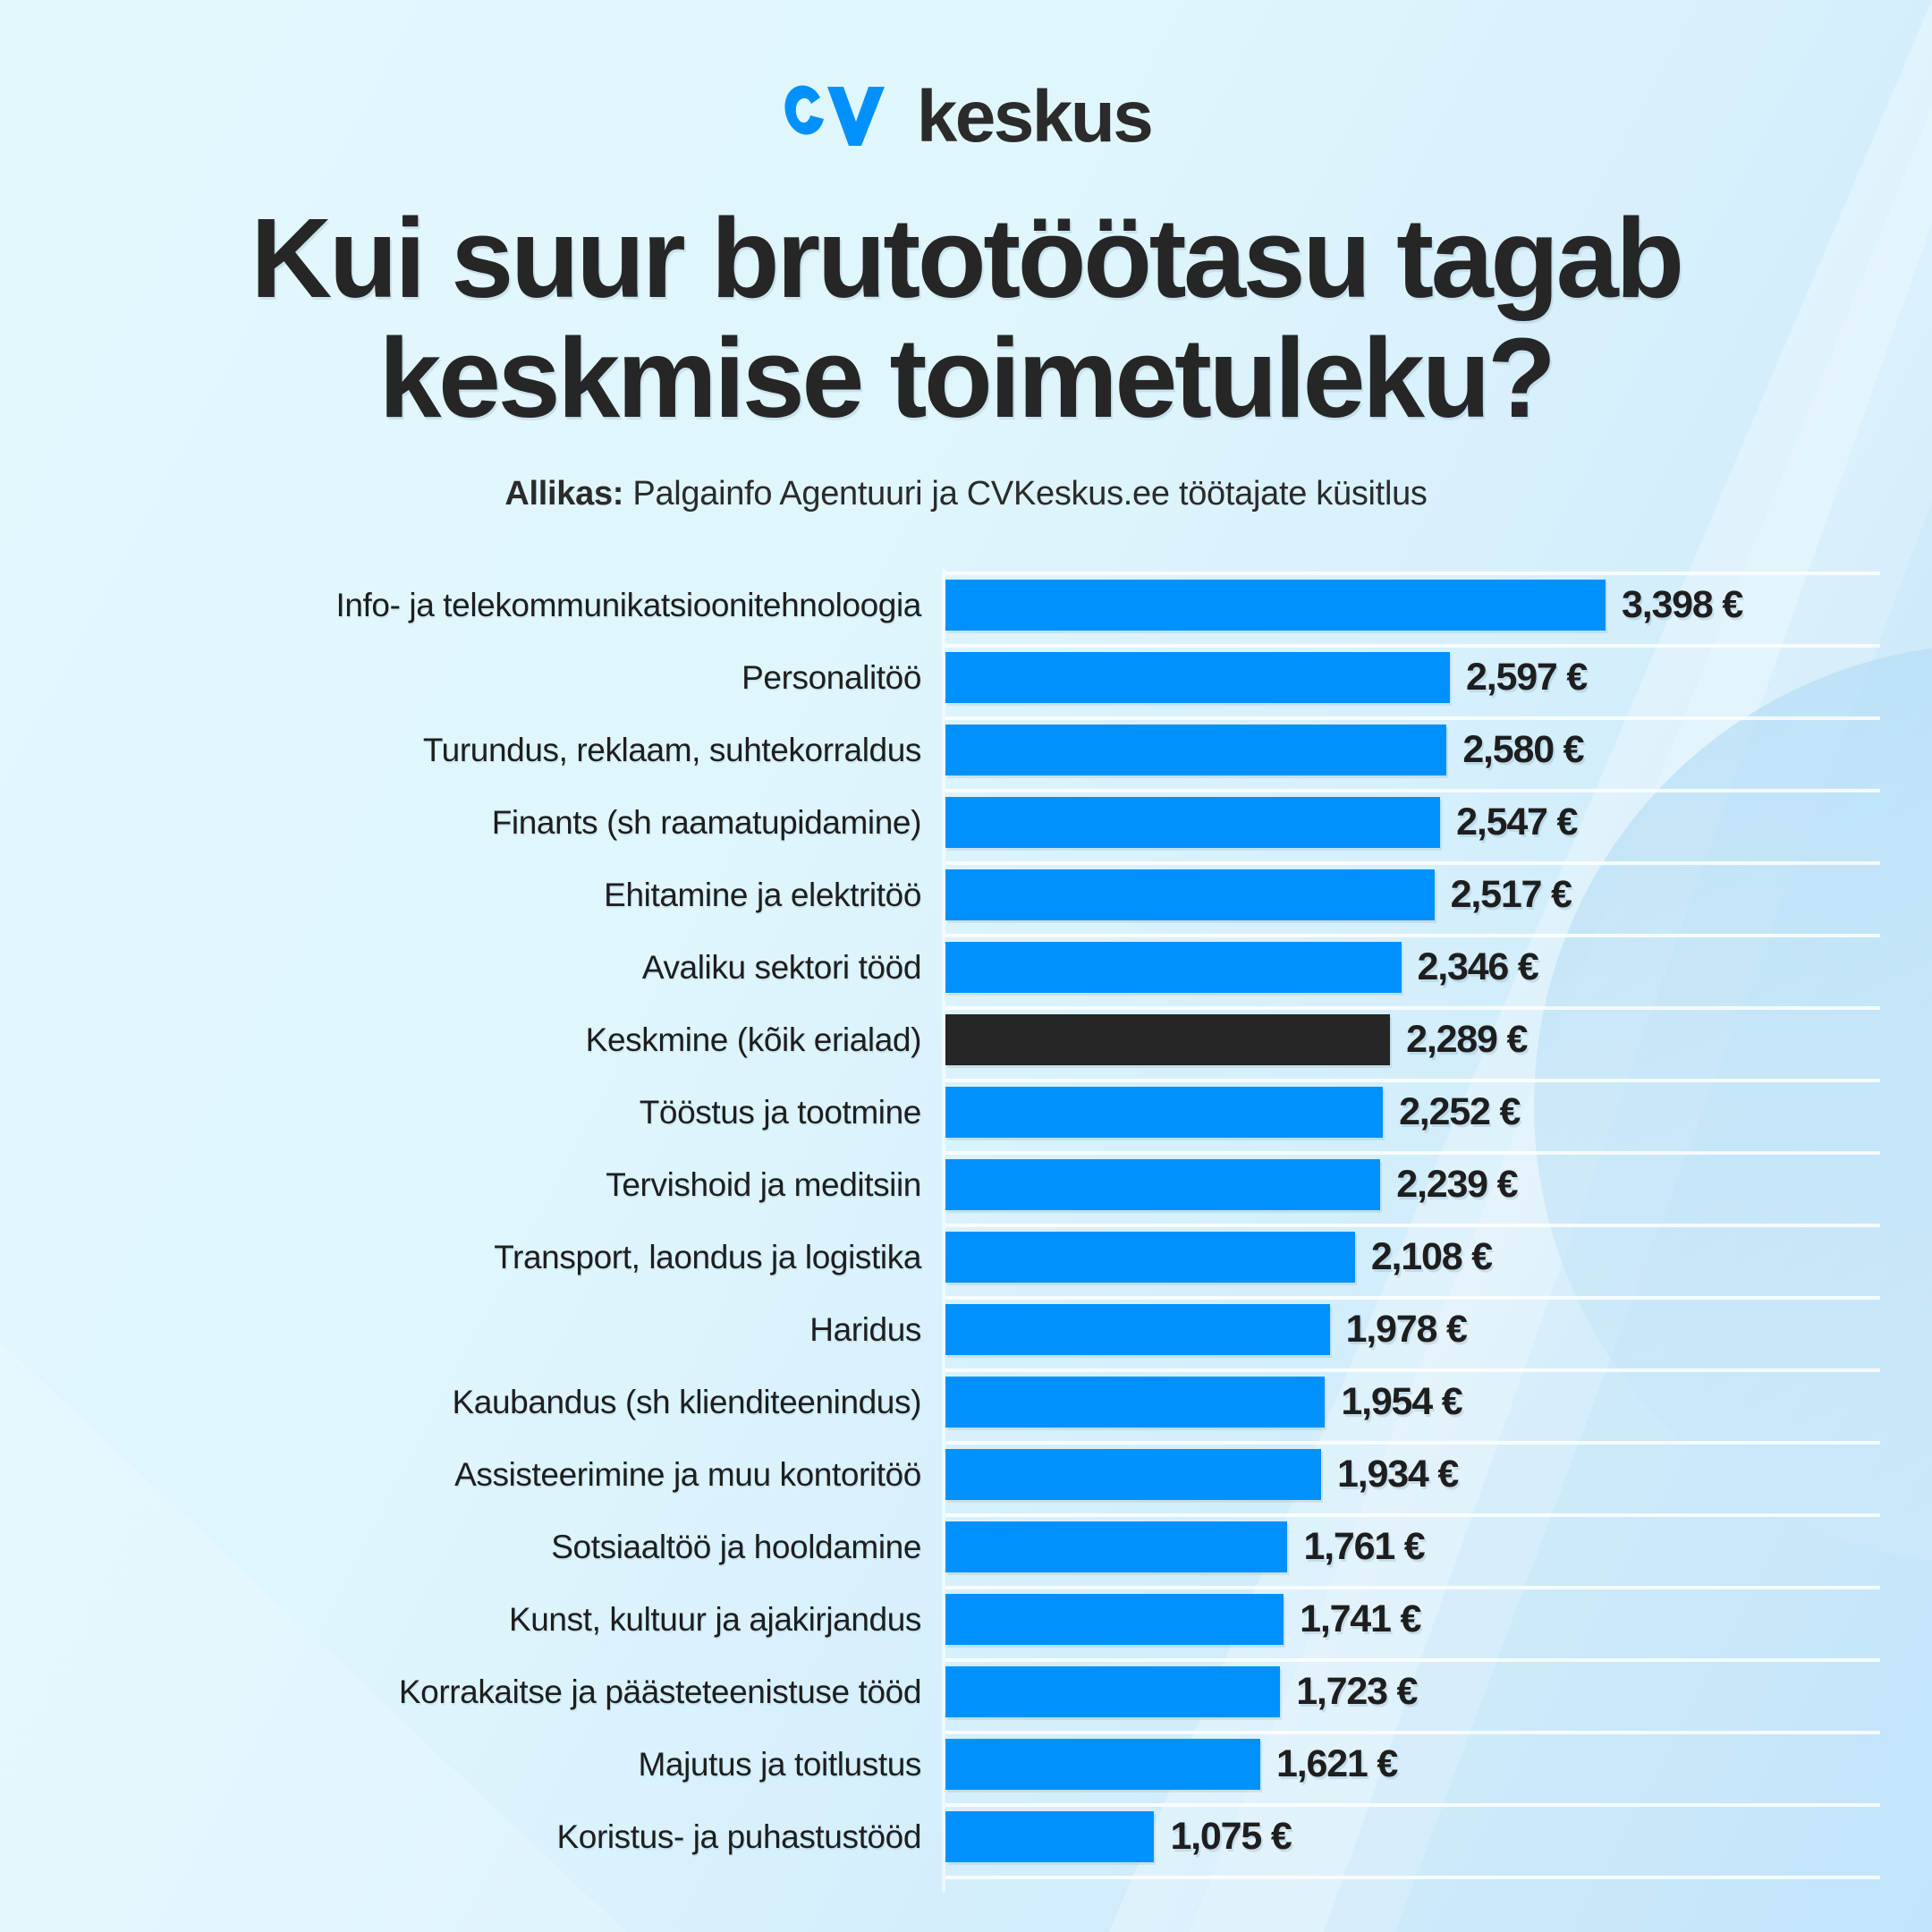  I want to click on category-label: Transport, laondus ja logistika, so click(707, 1256).